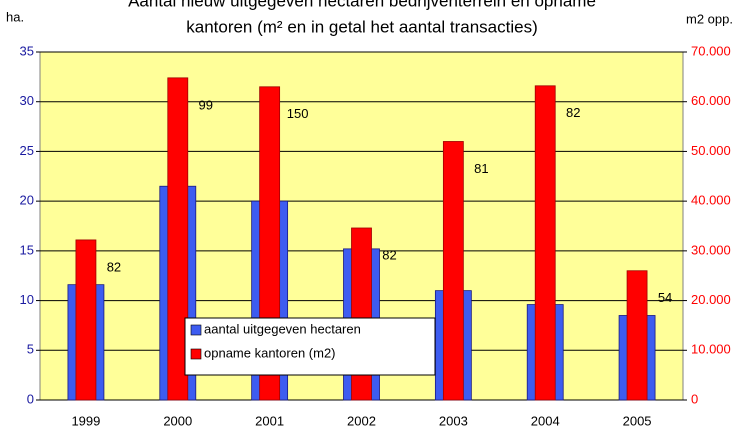 The image size is (752, 436). What do you see at coordinates (711, 150) in the screenshot?
I see `y2-tick-label: 50.000` at bounding box center [711, 150].